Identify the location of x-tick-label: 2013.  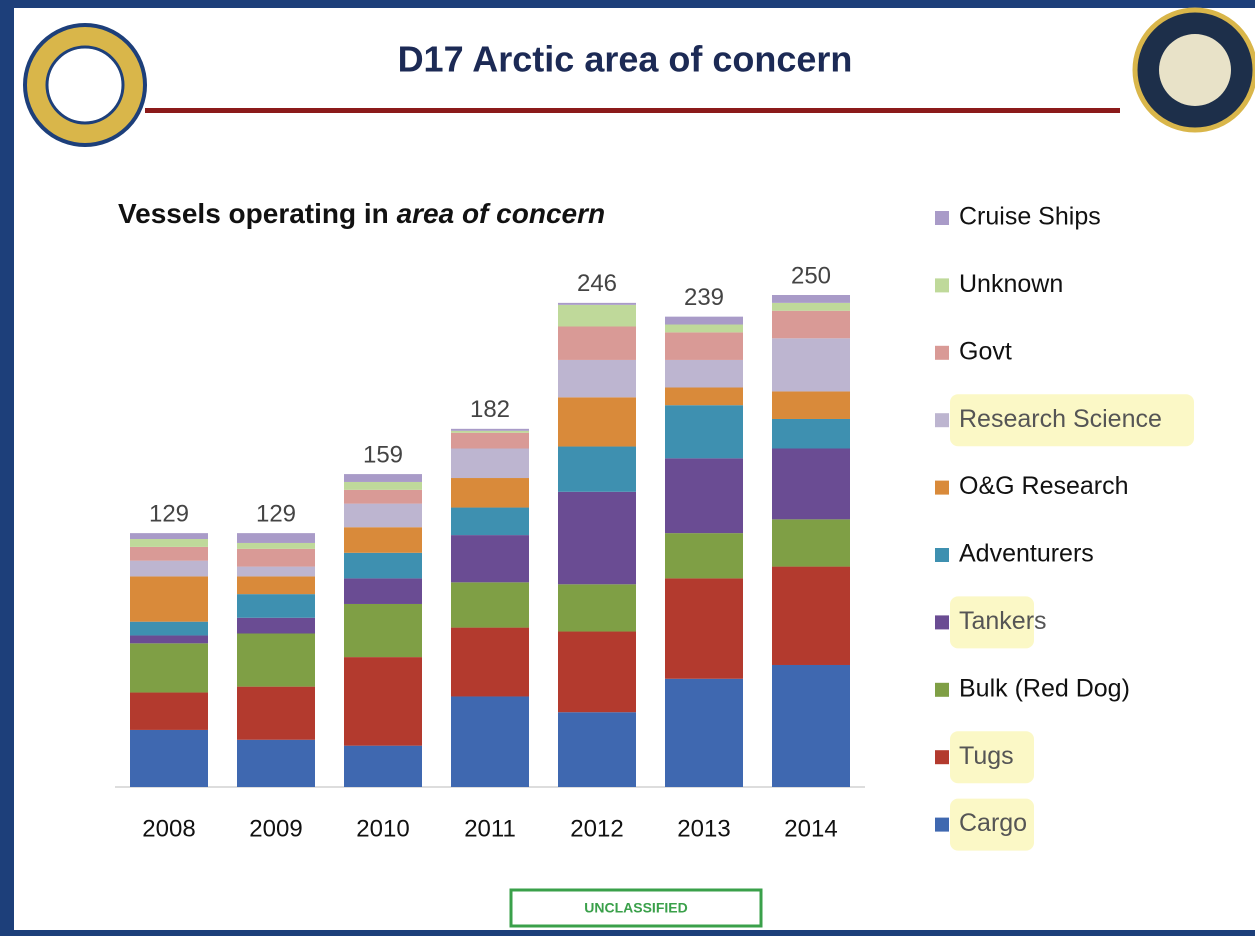
(703, 828).